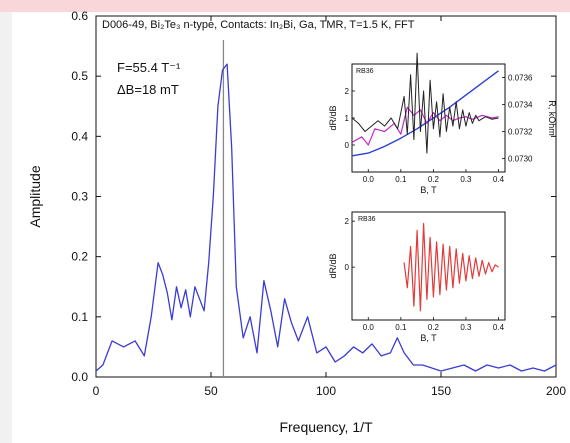 This screenshot has width=570, height=443. What do you see at coordinates (369, 327) in the screenshot?
I see `inset2-x-tick-label: 0.0` at bounding box center [369, 327].